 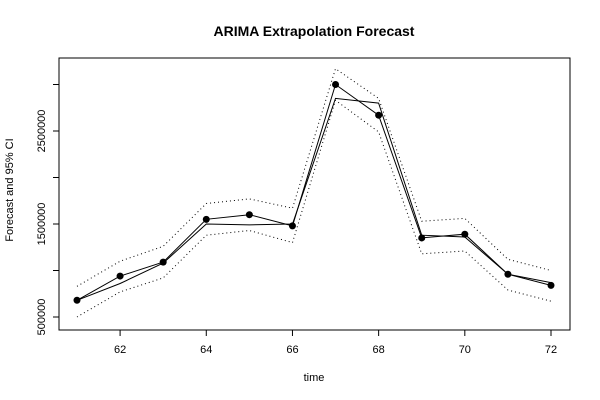 What do you see at coordinates (465, 350) in the screenshot?
I see `x-tick-label: 70` at bounding box center [465, 350].